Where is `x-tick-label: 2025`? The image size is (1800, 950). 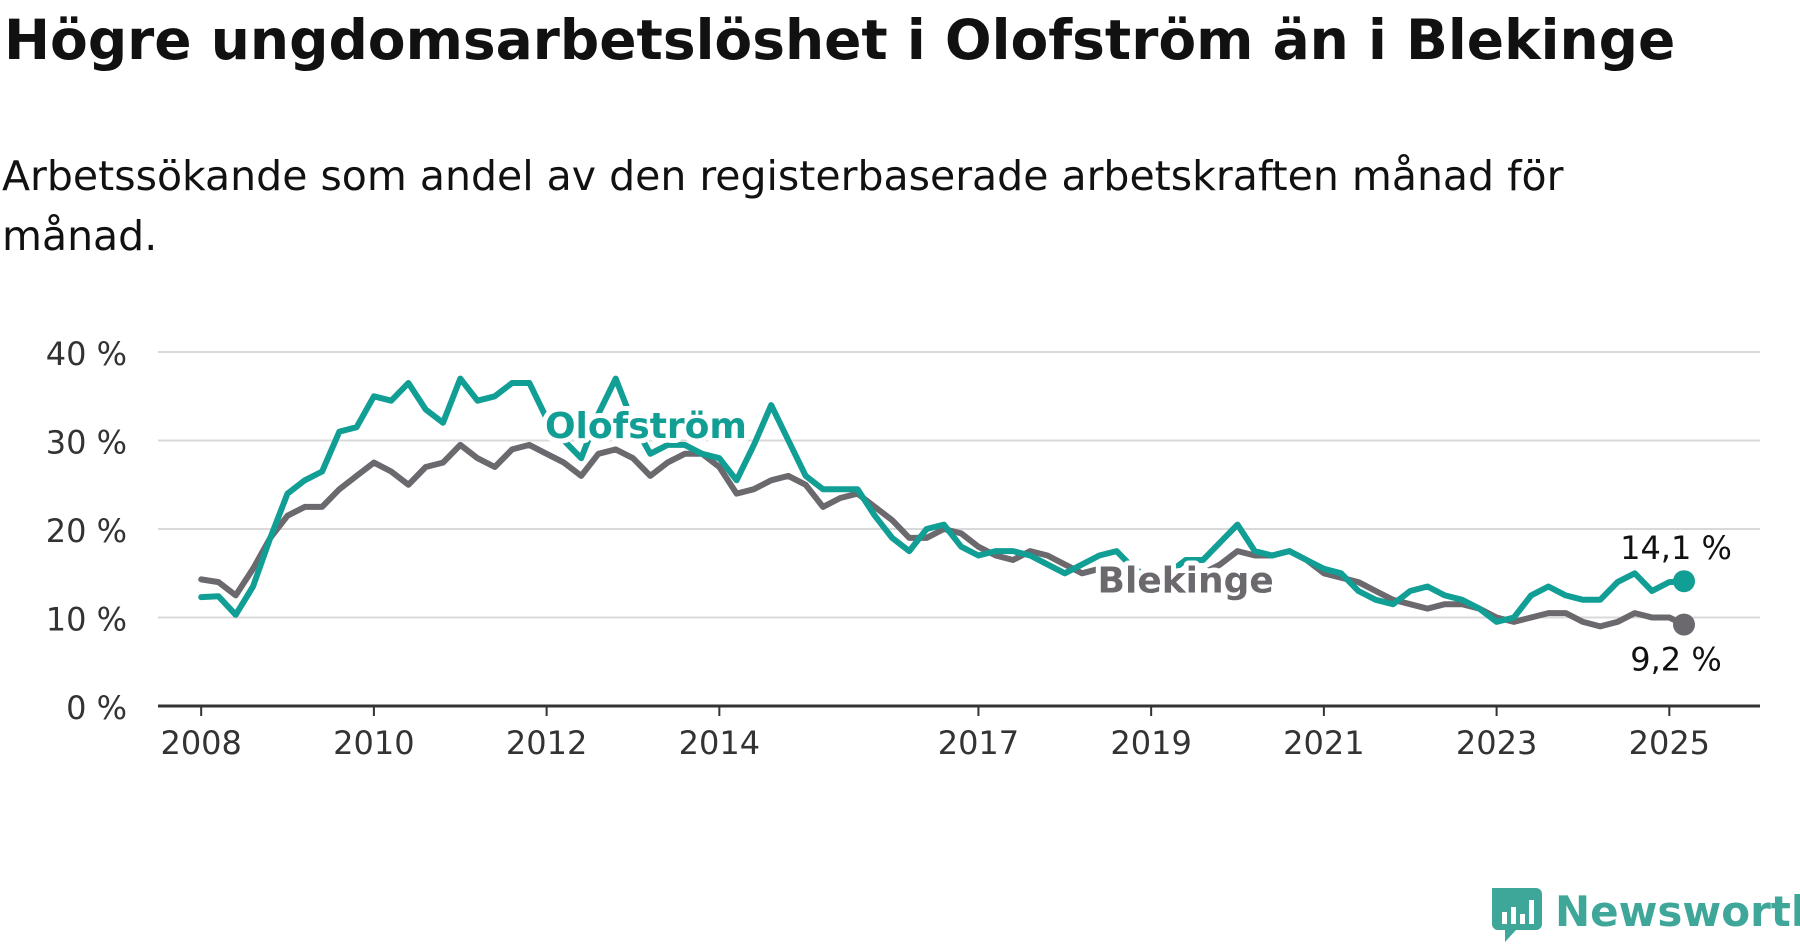 x-tick-label: 2025 is located at coordinates (1669, 743).